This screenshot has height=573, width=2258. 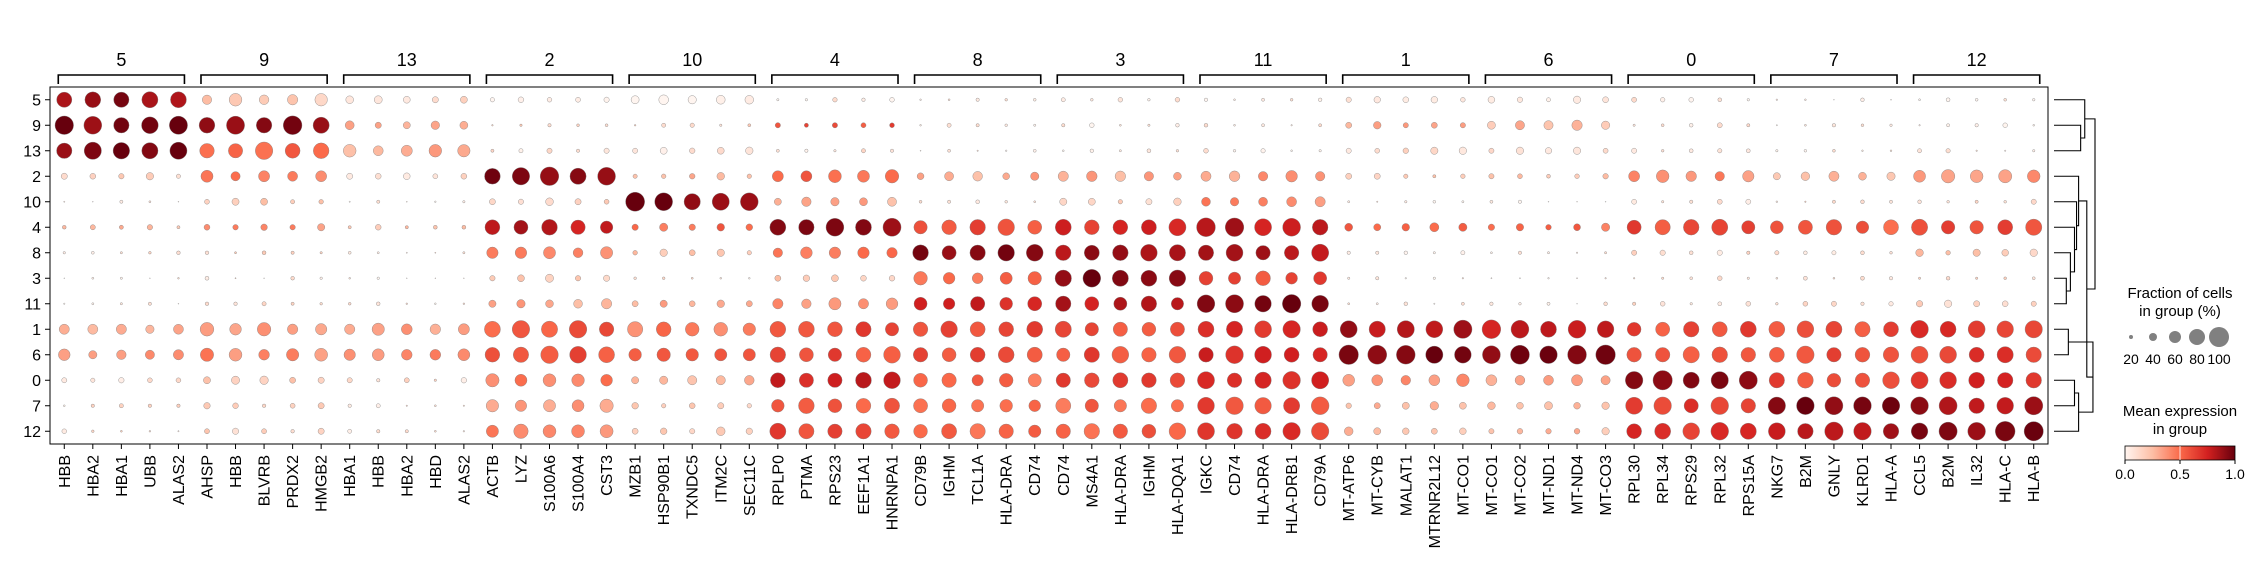 I want to click on dot-2-MT-CO1, so click(x=1463, y=176).